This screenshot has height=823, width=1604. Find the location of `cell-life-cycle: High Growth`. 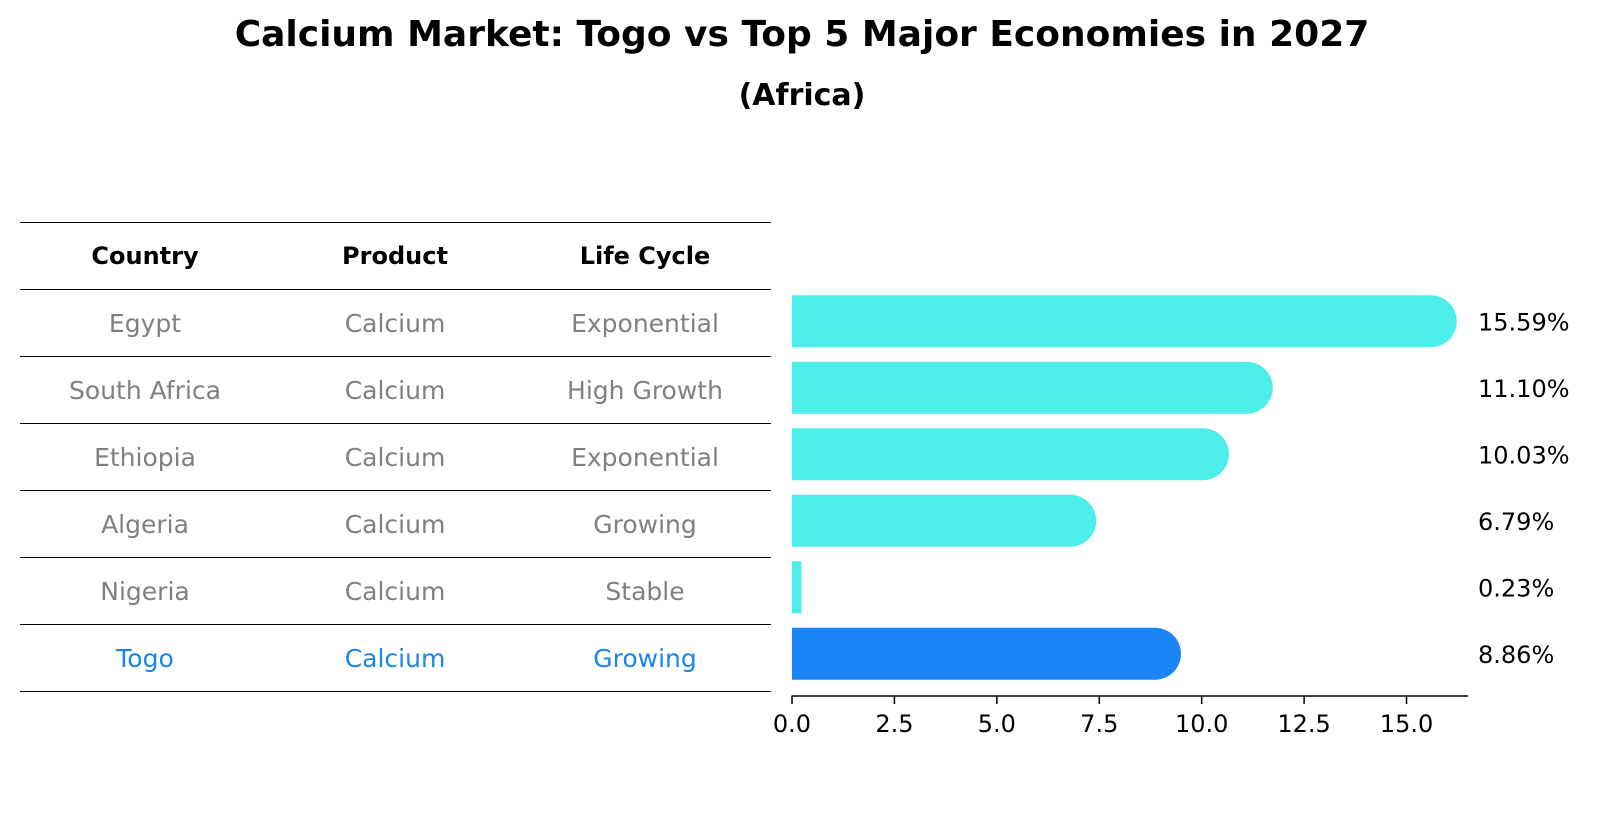

cell-life-cycle: High Growth is located at coordinates (645, 390).